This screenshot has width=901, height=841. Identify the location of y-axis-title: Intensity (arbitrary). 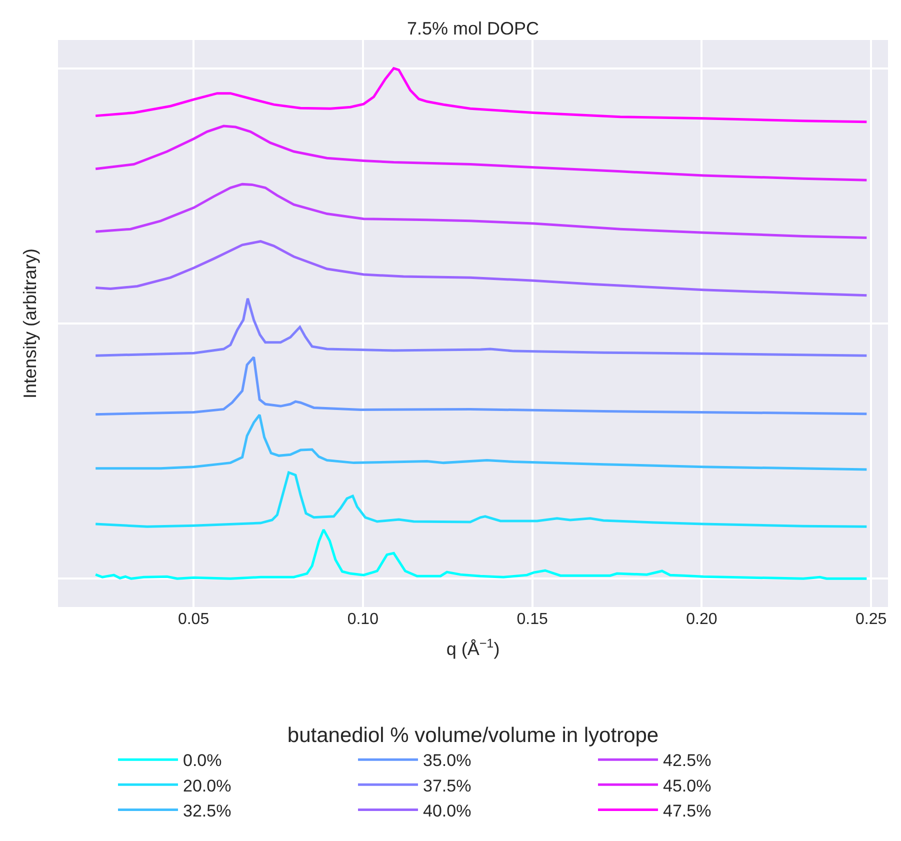
(30, 323).